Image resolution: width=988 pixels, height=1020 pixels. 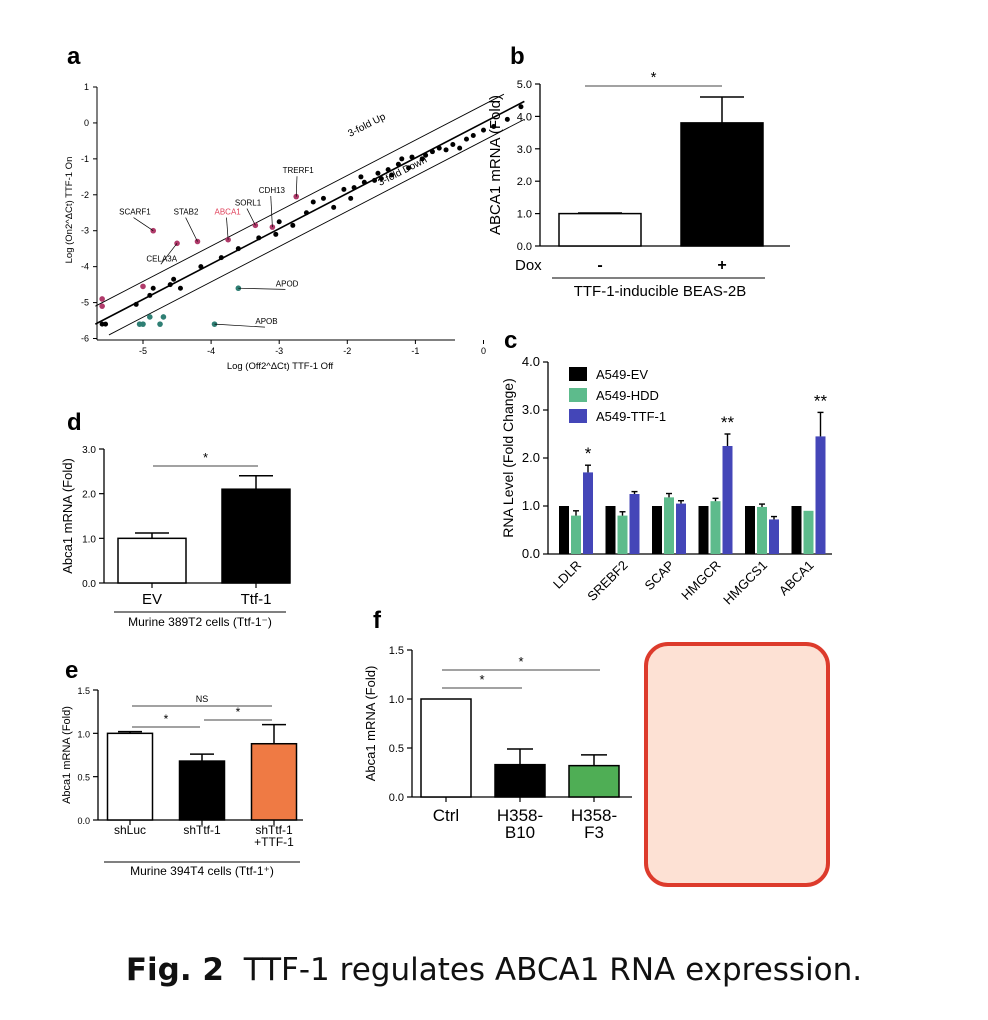 What do you see at coordinates (737, 764) in the screenshot?
I see `highlight-placeholder-box` at bounding box center [737, 764].